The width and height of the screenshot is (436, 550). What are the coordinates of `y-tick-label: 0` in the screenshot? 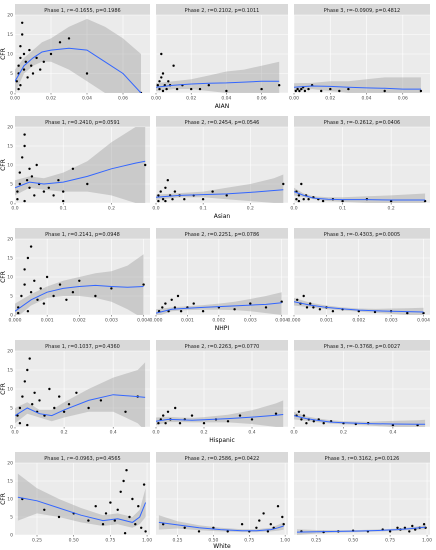 It's located at (11, 536).